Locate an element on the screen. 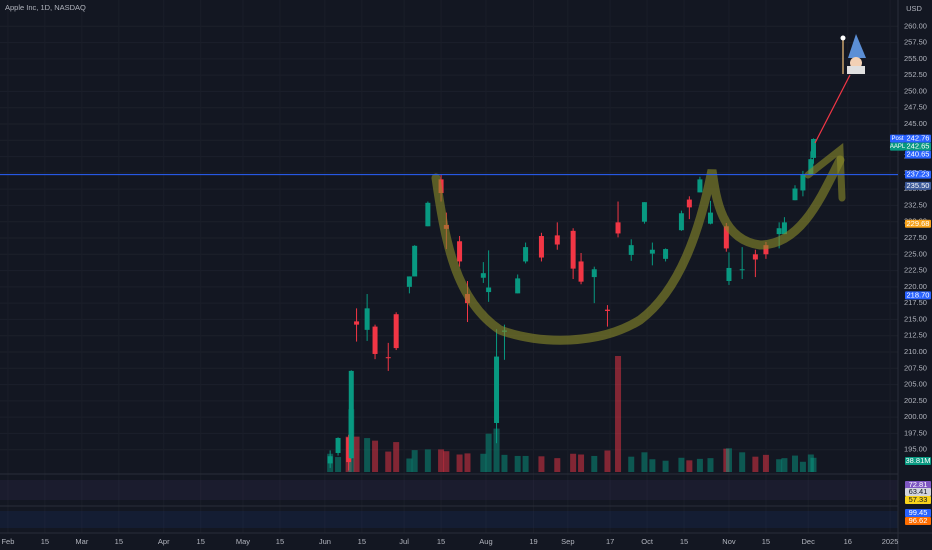 The height and width of the screenshot is (550, 932). y-tick-label: 207.50 is located at coordinates (915, 367).